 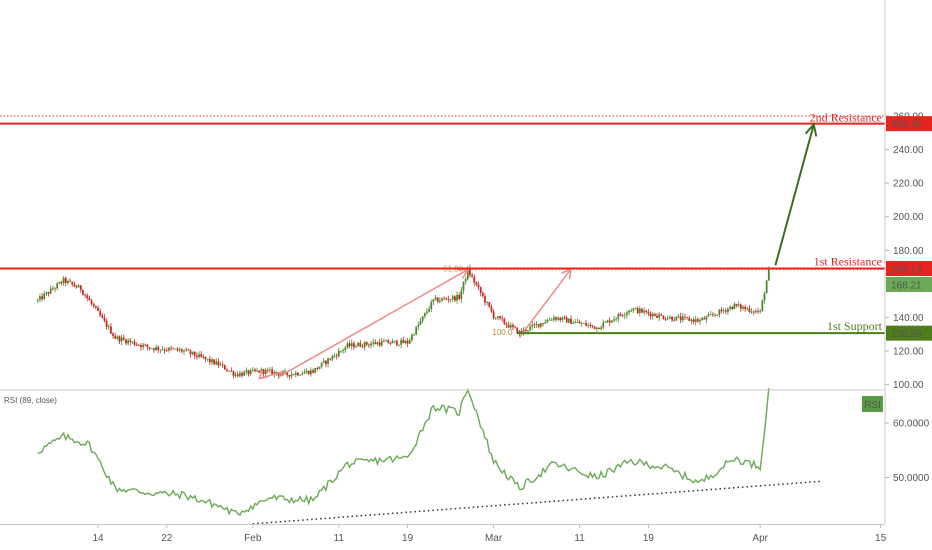 What do you see at coordinates (579, 538) in the screenshot?
I see `time-tick-label: 11` at bounding box center [579, 538].